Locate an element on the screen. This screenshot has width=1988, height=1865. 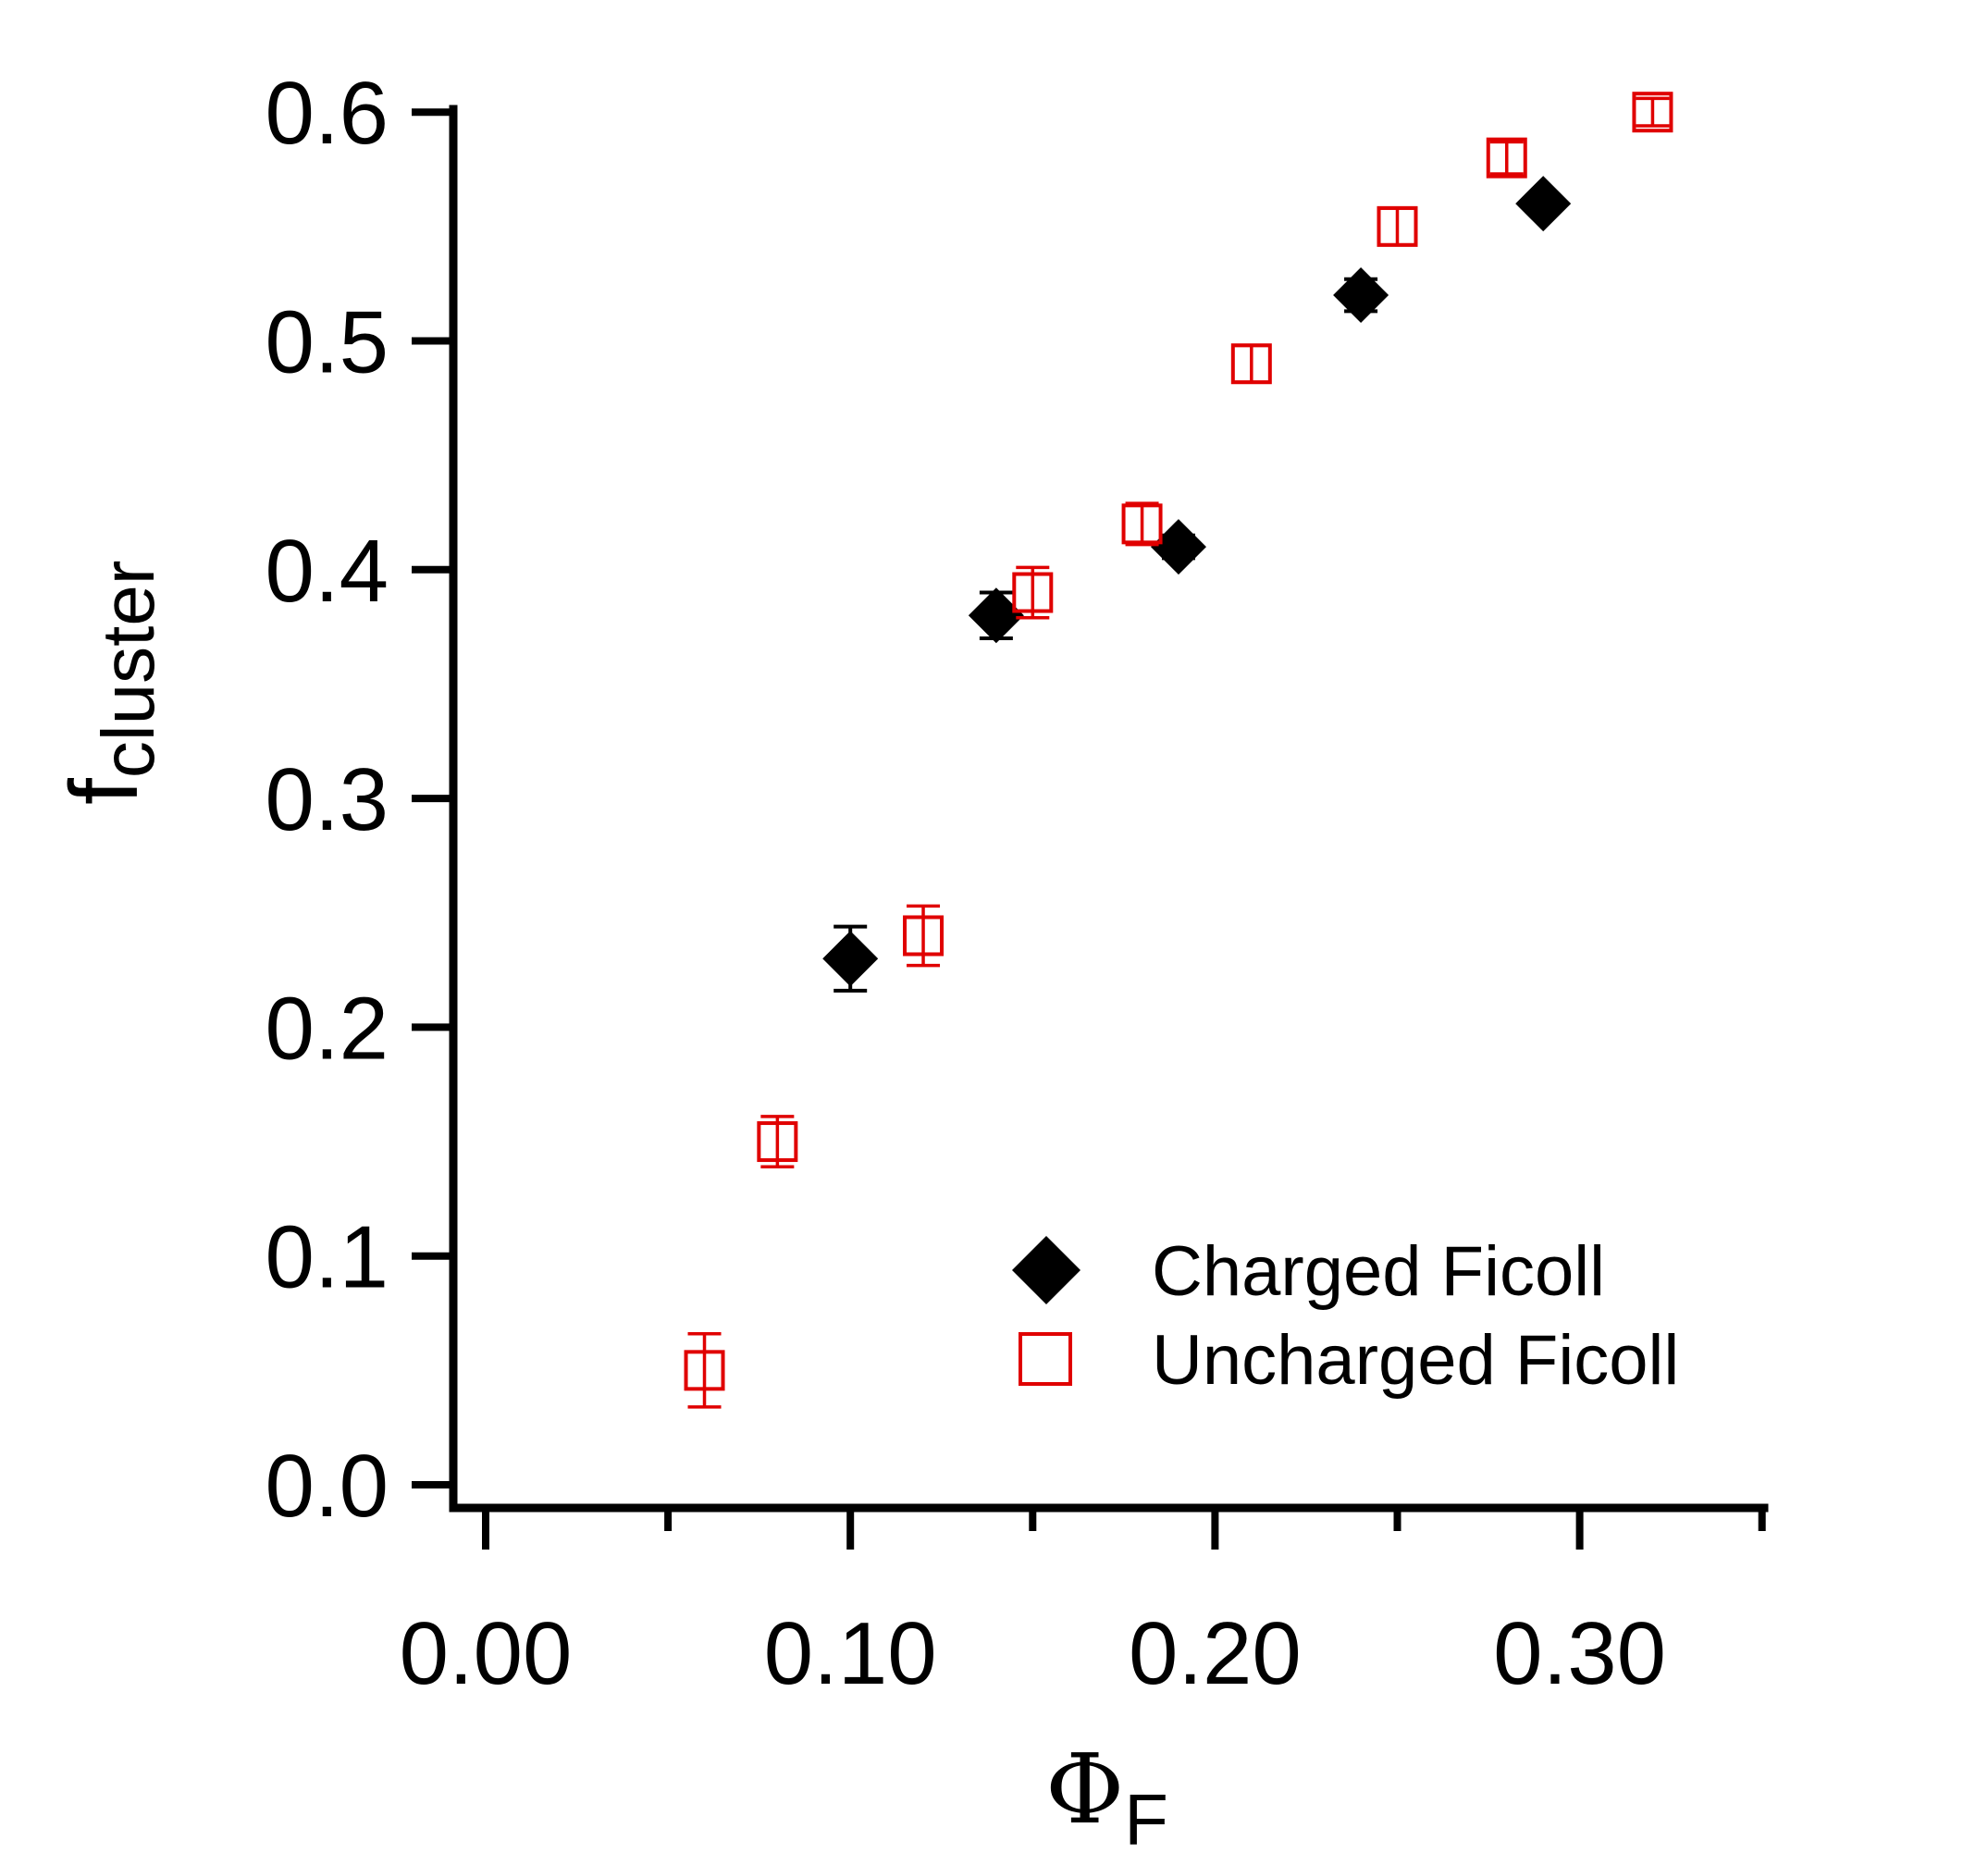
y-tick-label: 0.0 is located at coordinates (327, 1486).